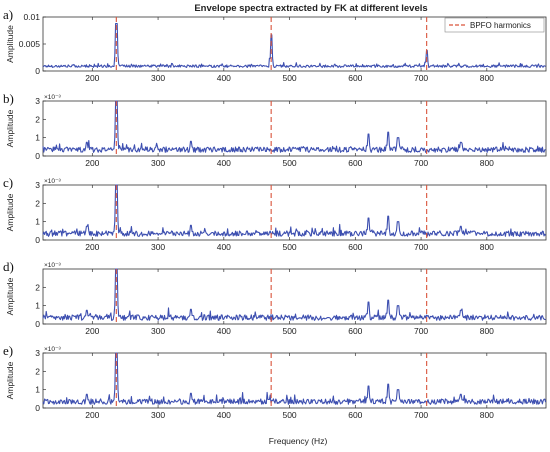 The height and width of the screenshot is (452, 550). I want to click on panel-label: a), so click(8, 14).